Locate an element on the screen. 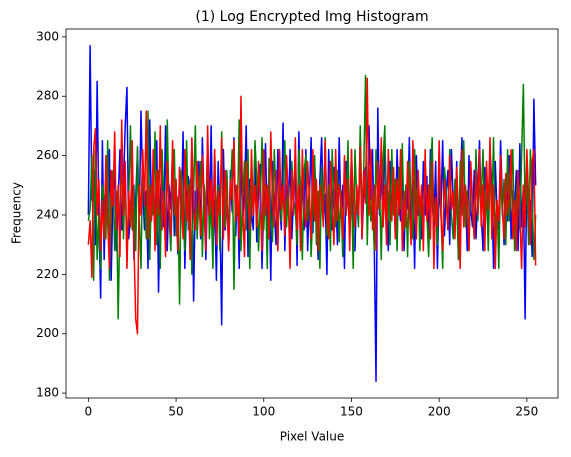  y-tick-label: 200 is located at coordinates (47, 333).